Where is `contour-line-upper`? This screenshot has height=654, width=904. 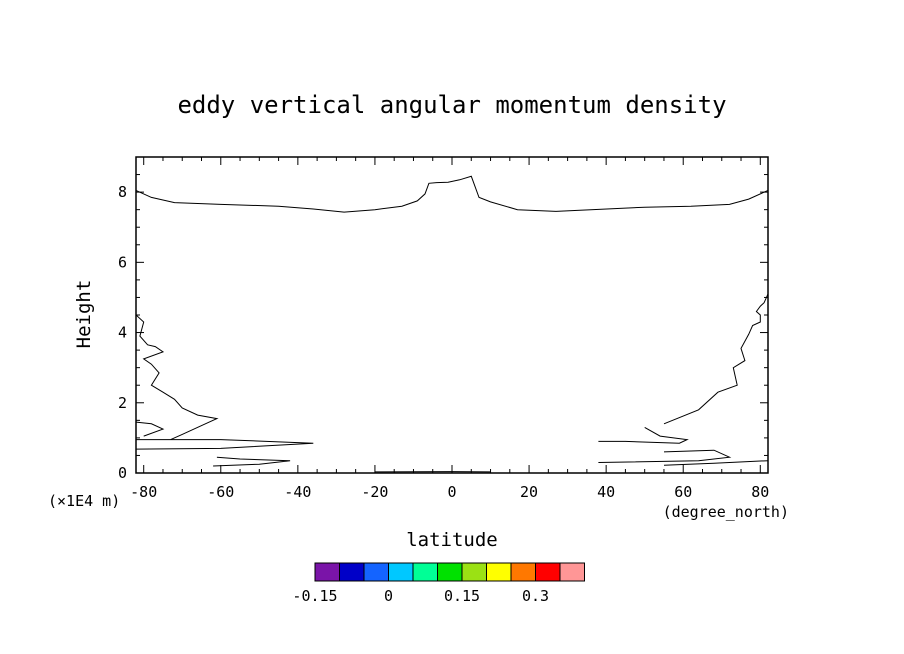
contour-line-upper is located at coordinates (452, 194).